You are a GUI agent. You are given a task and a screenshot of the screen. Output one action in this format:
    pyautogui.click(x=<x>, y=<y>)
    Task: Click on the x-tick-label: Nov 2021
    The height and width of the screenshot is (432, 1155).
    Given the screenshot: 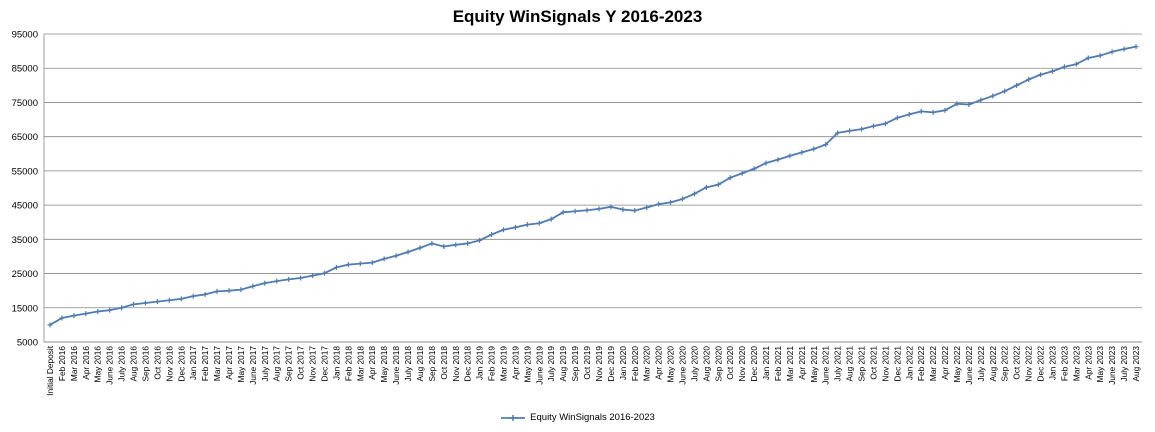 What is the action you would take?
    pyautogui.click(x=885, y=364)
    